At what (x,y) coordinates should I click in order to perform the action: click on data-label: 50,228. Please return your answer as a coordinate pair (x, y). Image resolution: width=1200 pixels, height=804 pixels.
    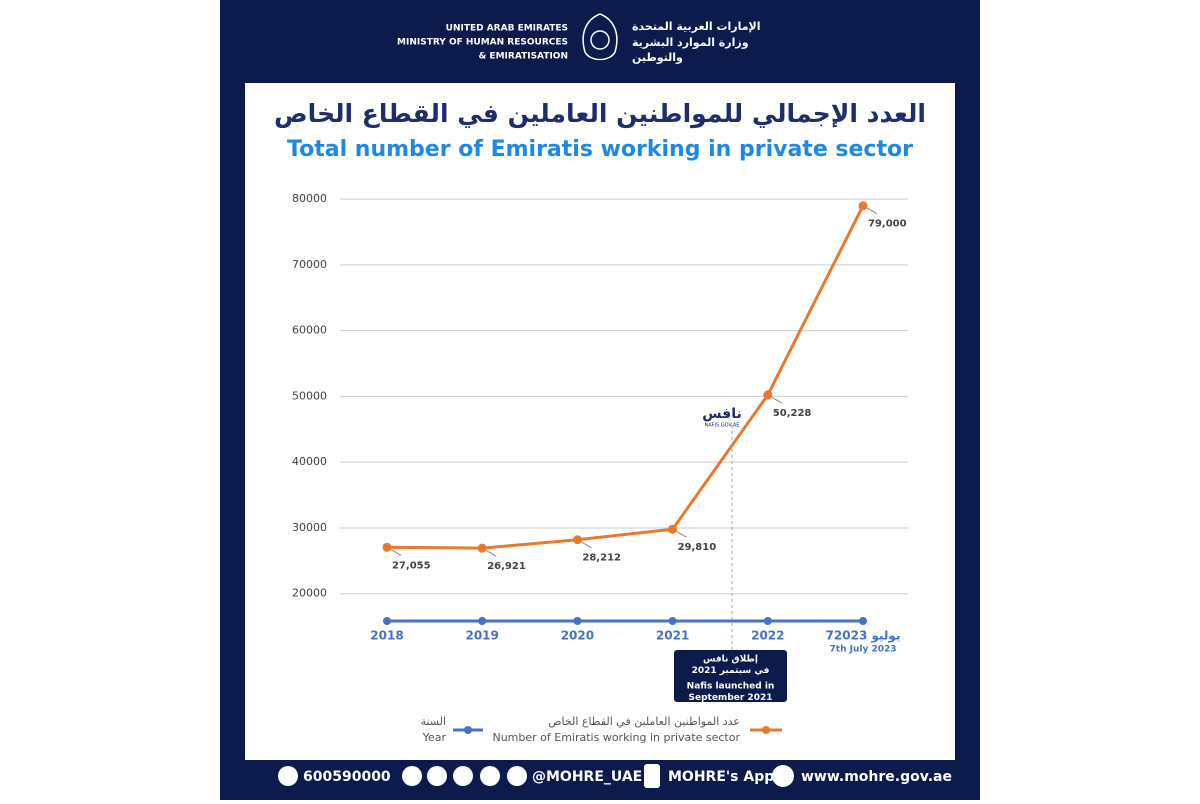
    Looking at the image, I should click on (792, 413).